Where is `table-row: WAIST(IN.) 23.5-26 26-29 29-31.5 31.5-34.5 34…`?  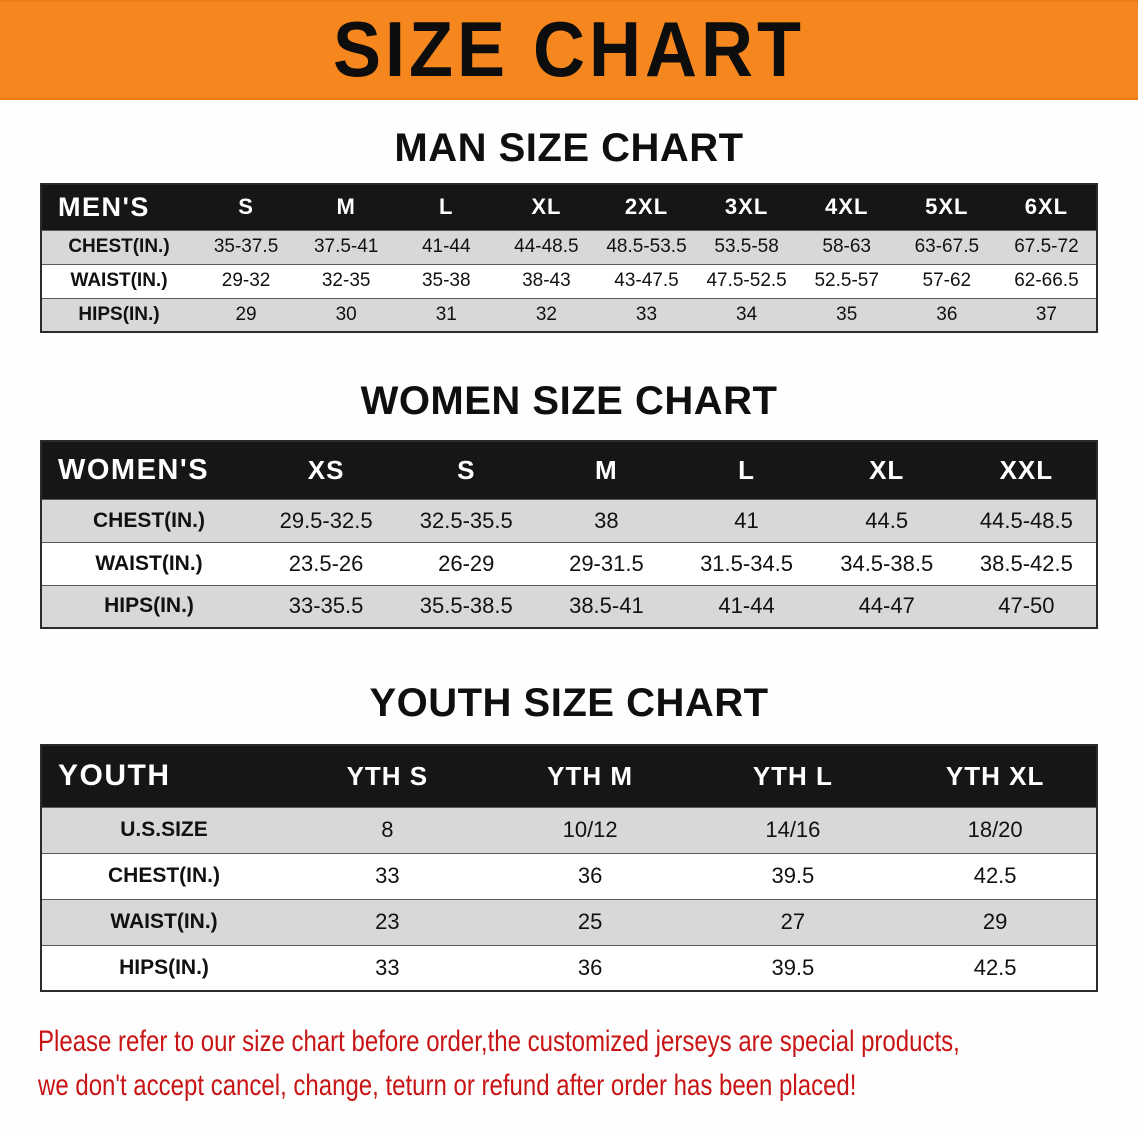 table-row: WAIST(IN.) 23.5-26 26-29 29-31.5 31.5-34.5 34… is located at coordinates (569, 563).